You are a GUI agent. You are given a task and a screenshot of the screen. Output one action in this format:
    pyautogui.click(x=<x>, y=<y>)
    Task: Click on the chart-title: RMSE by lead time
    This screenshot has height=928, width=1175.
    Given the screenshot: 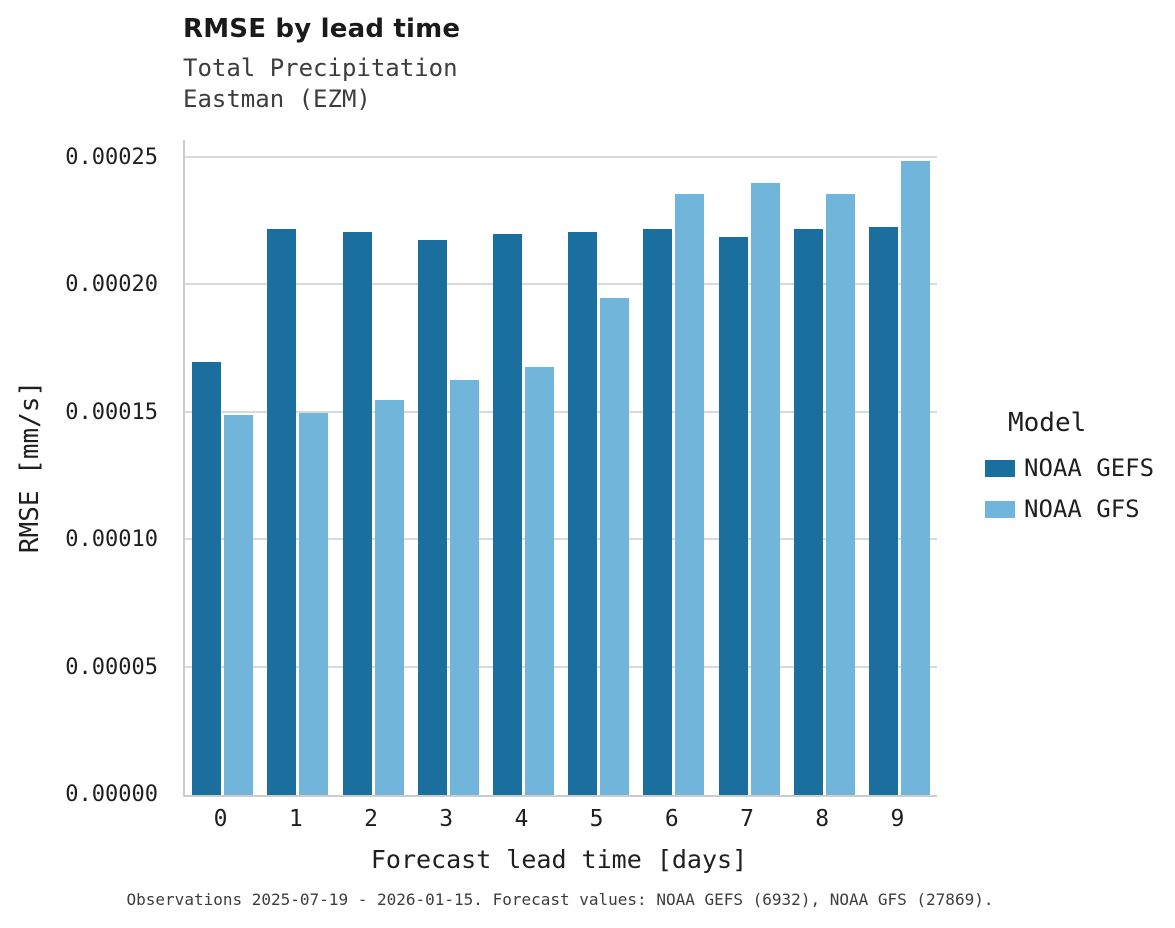 What is the action you would take?
    pyautogui.click(x=322, y=29)
    